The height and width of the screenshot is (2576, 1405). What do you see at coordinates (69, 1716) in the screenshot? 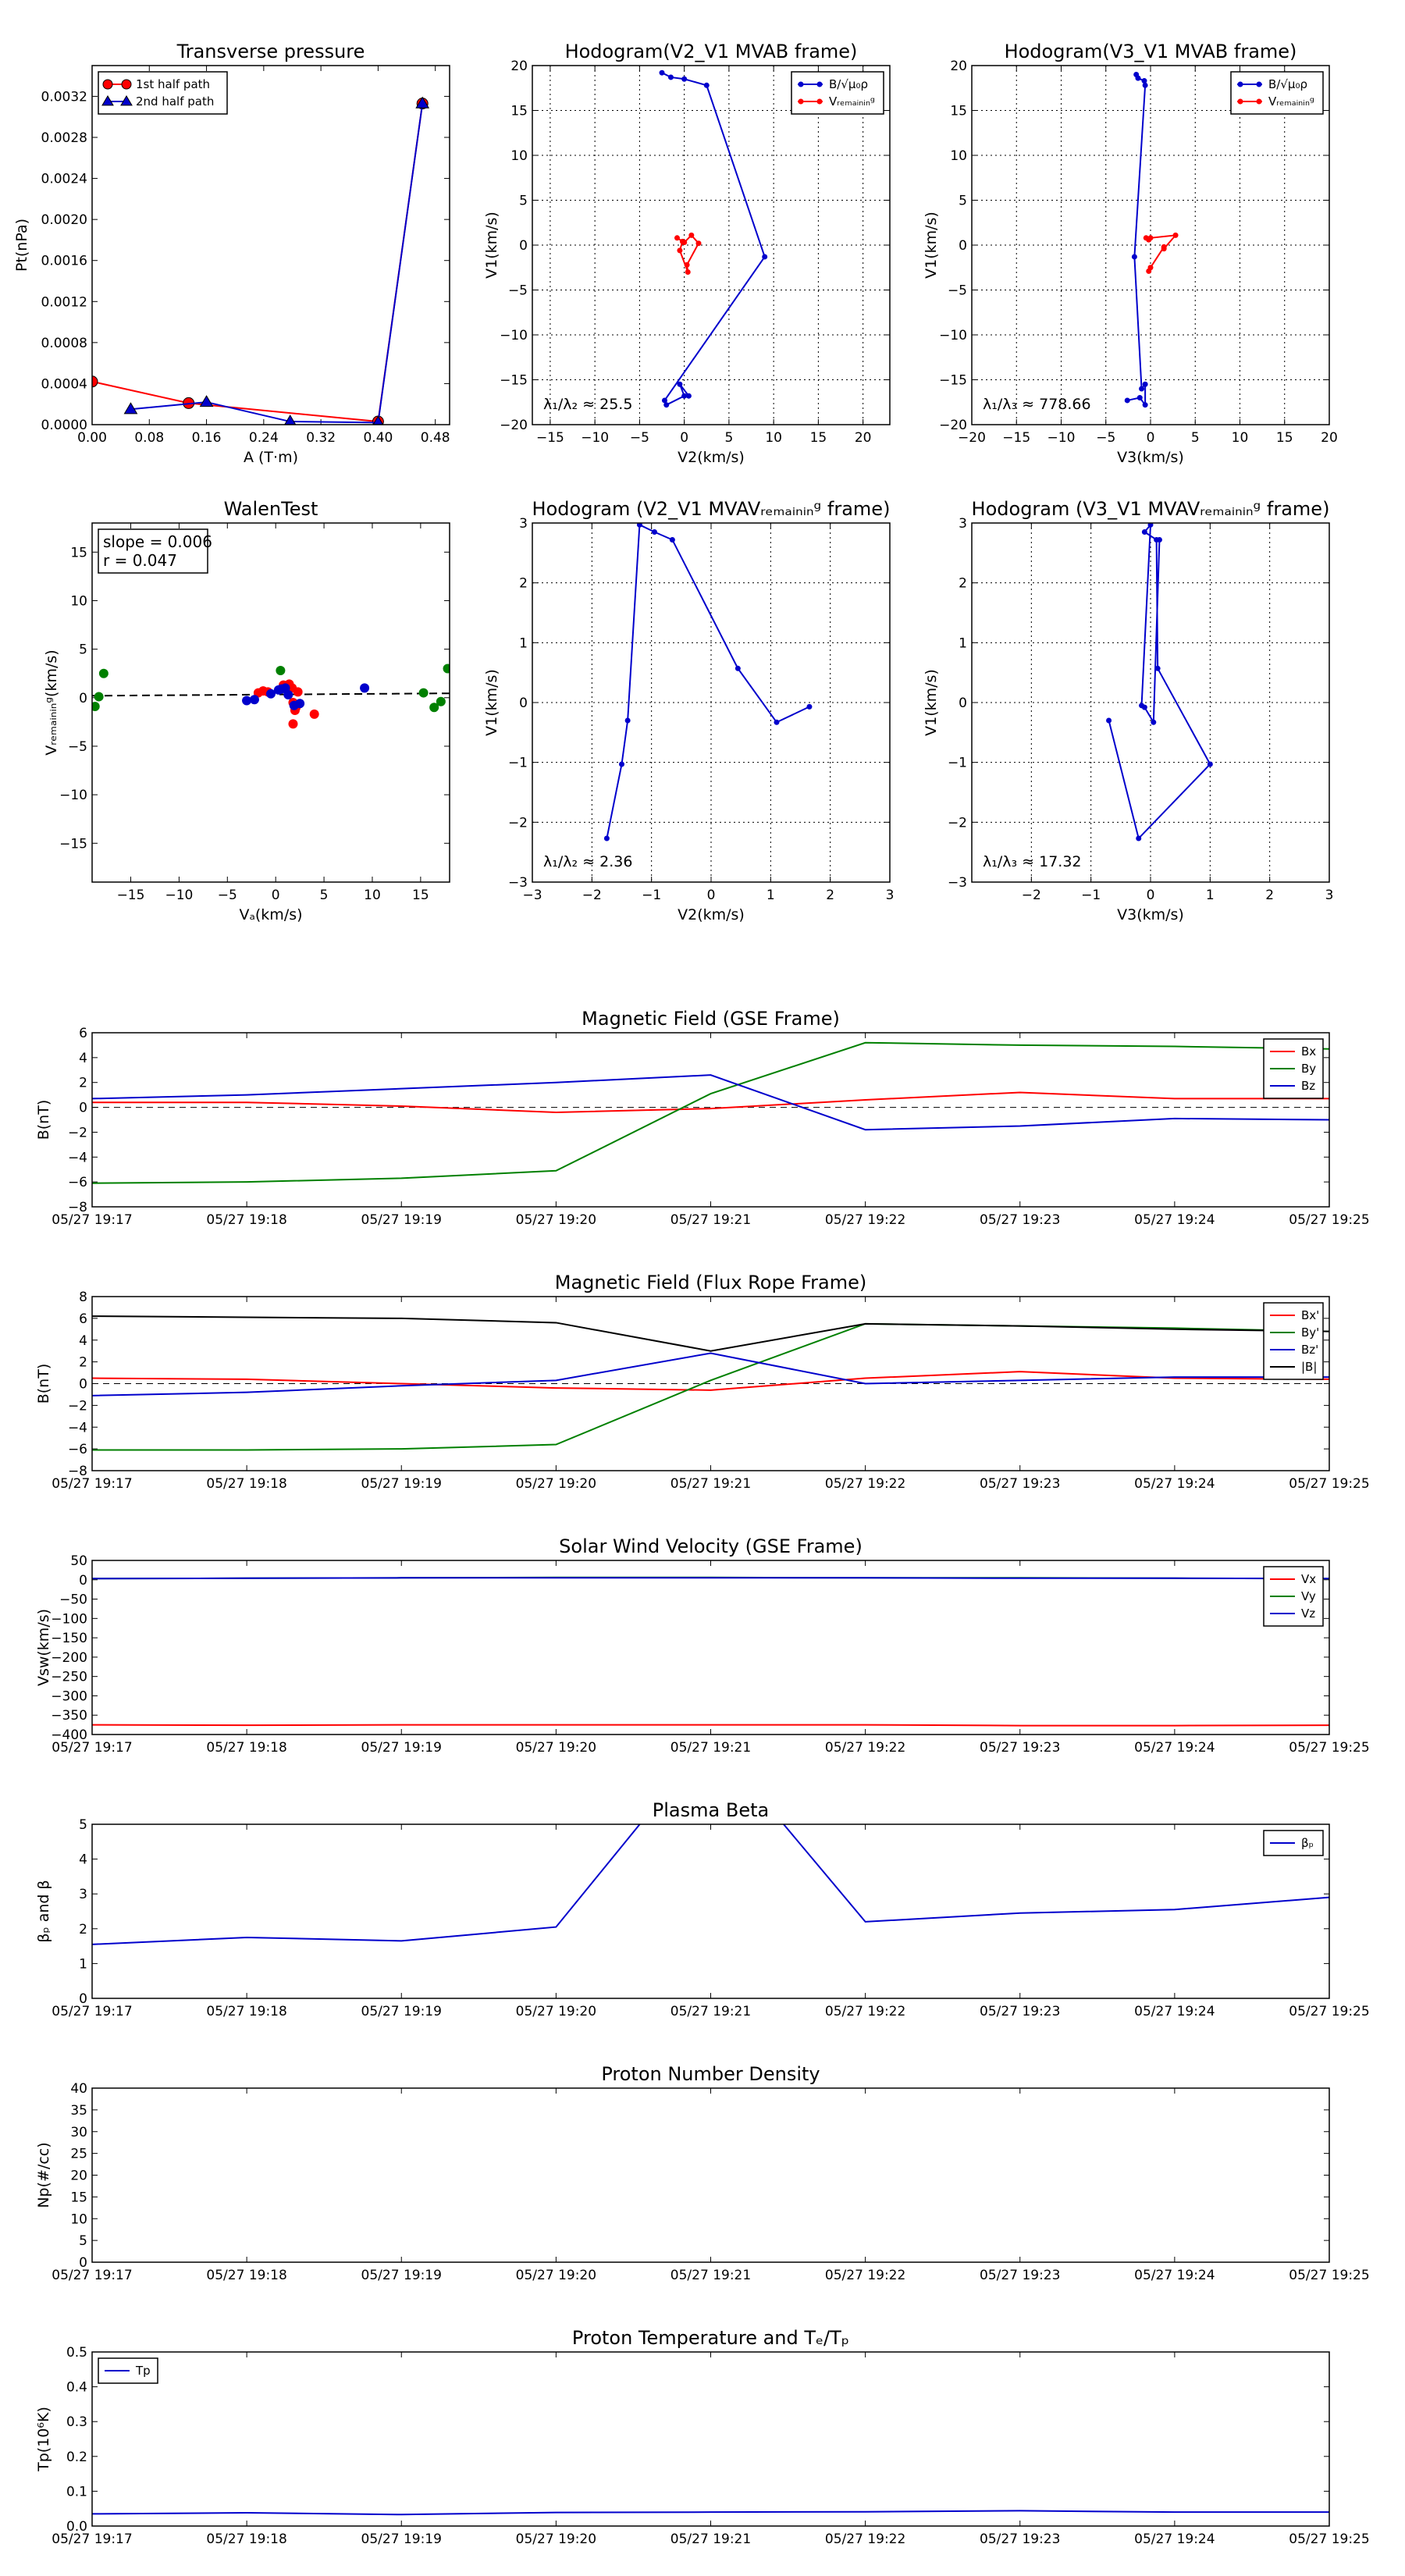
I see `y-tick-label: −350` at bounding box center [69, 1716].